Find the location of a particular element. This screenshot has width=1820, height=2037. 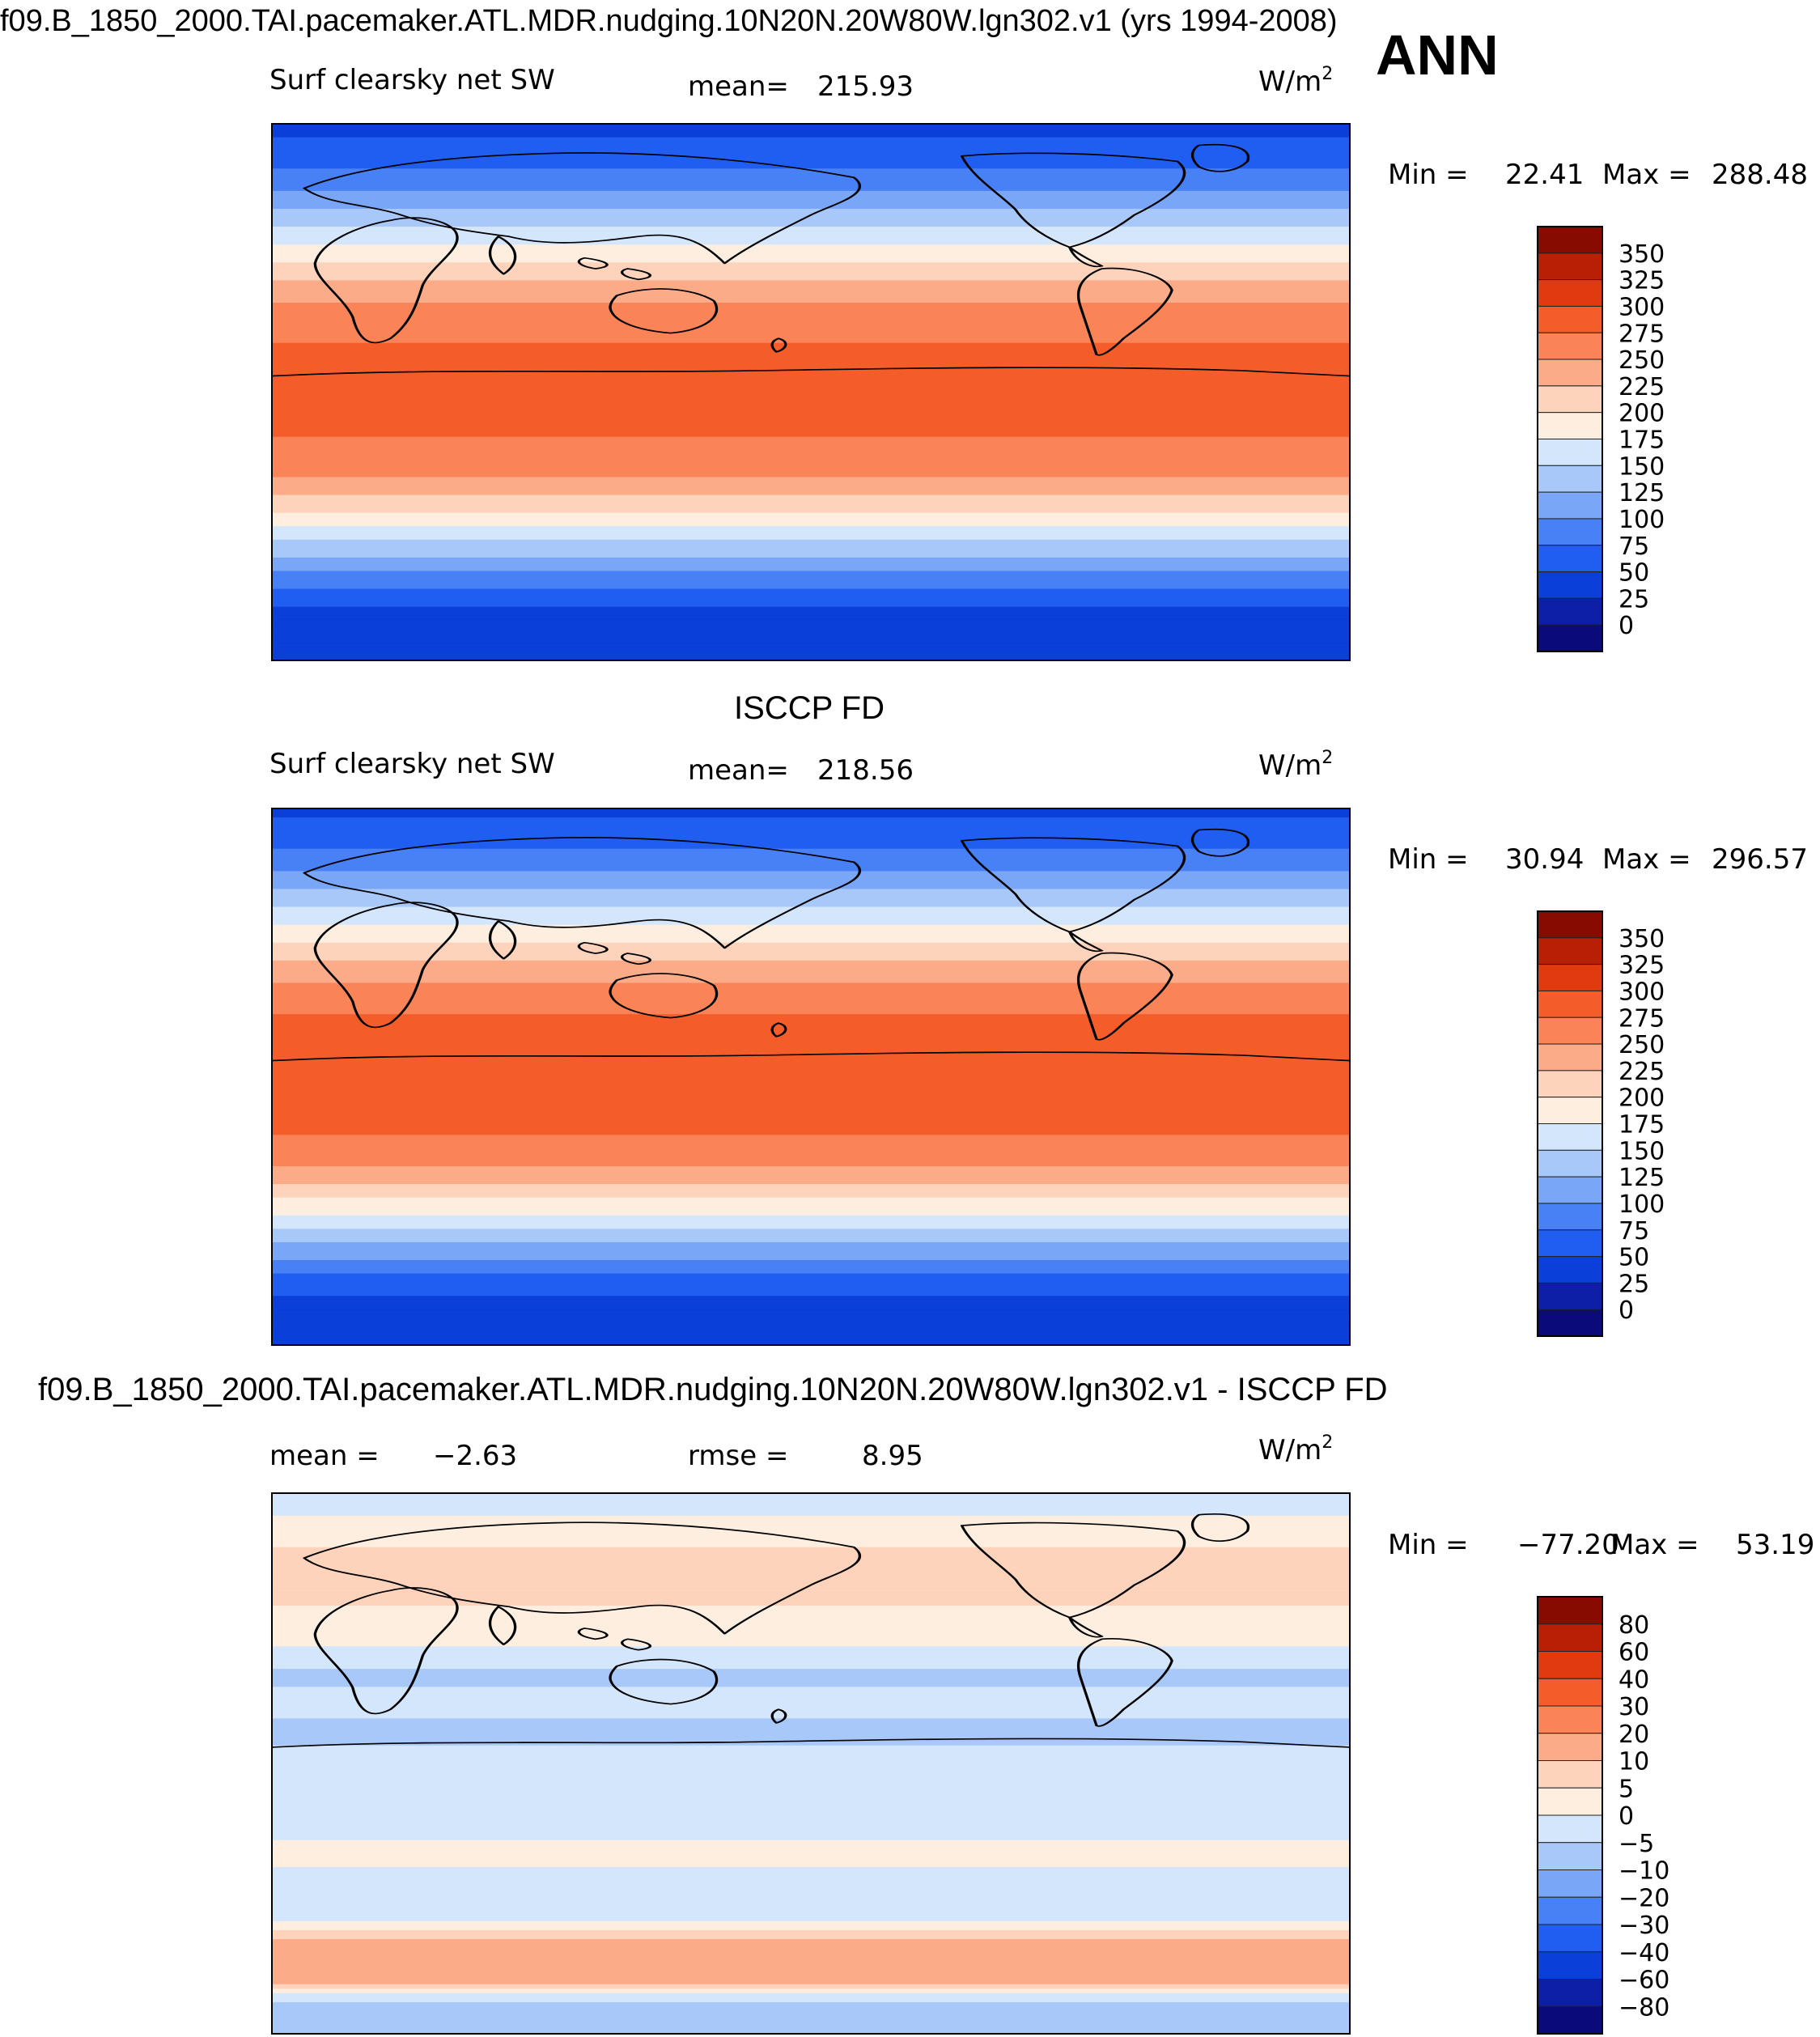

min-value: −77.20 is located at coordinates (1568, 1545).